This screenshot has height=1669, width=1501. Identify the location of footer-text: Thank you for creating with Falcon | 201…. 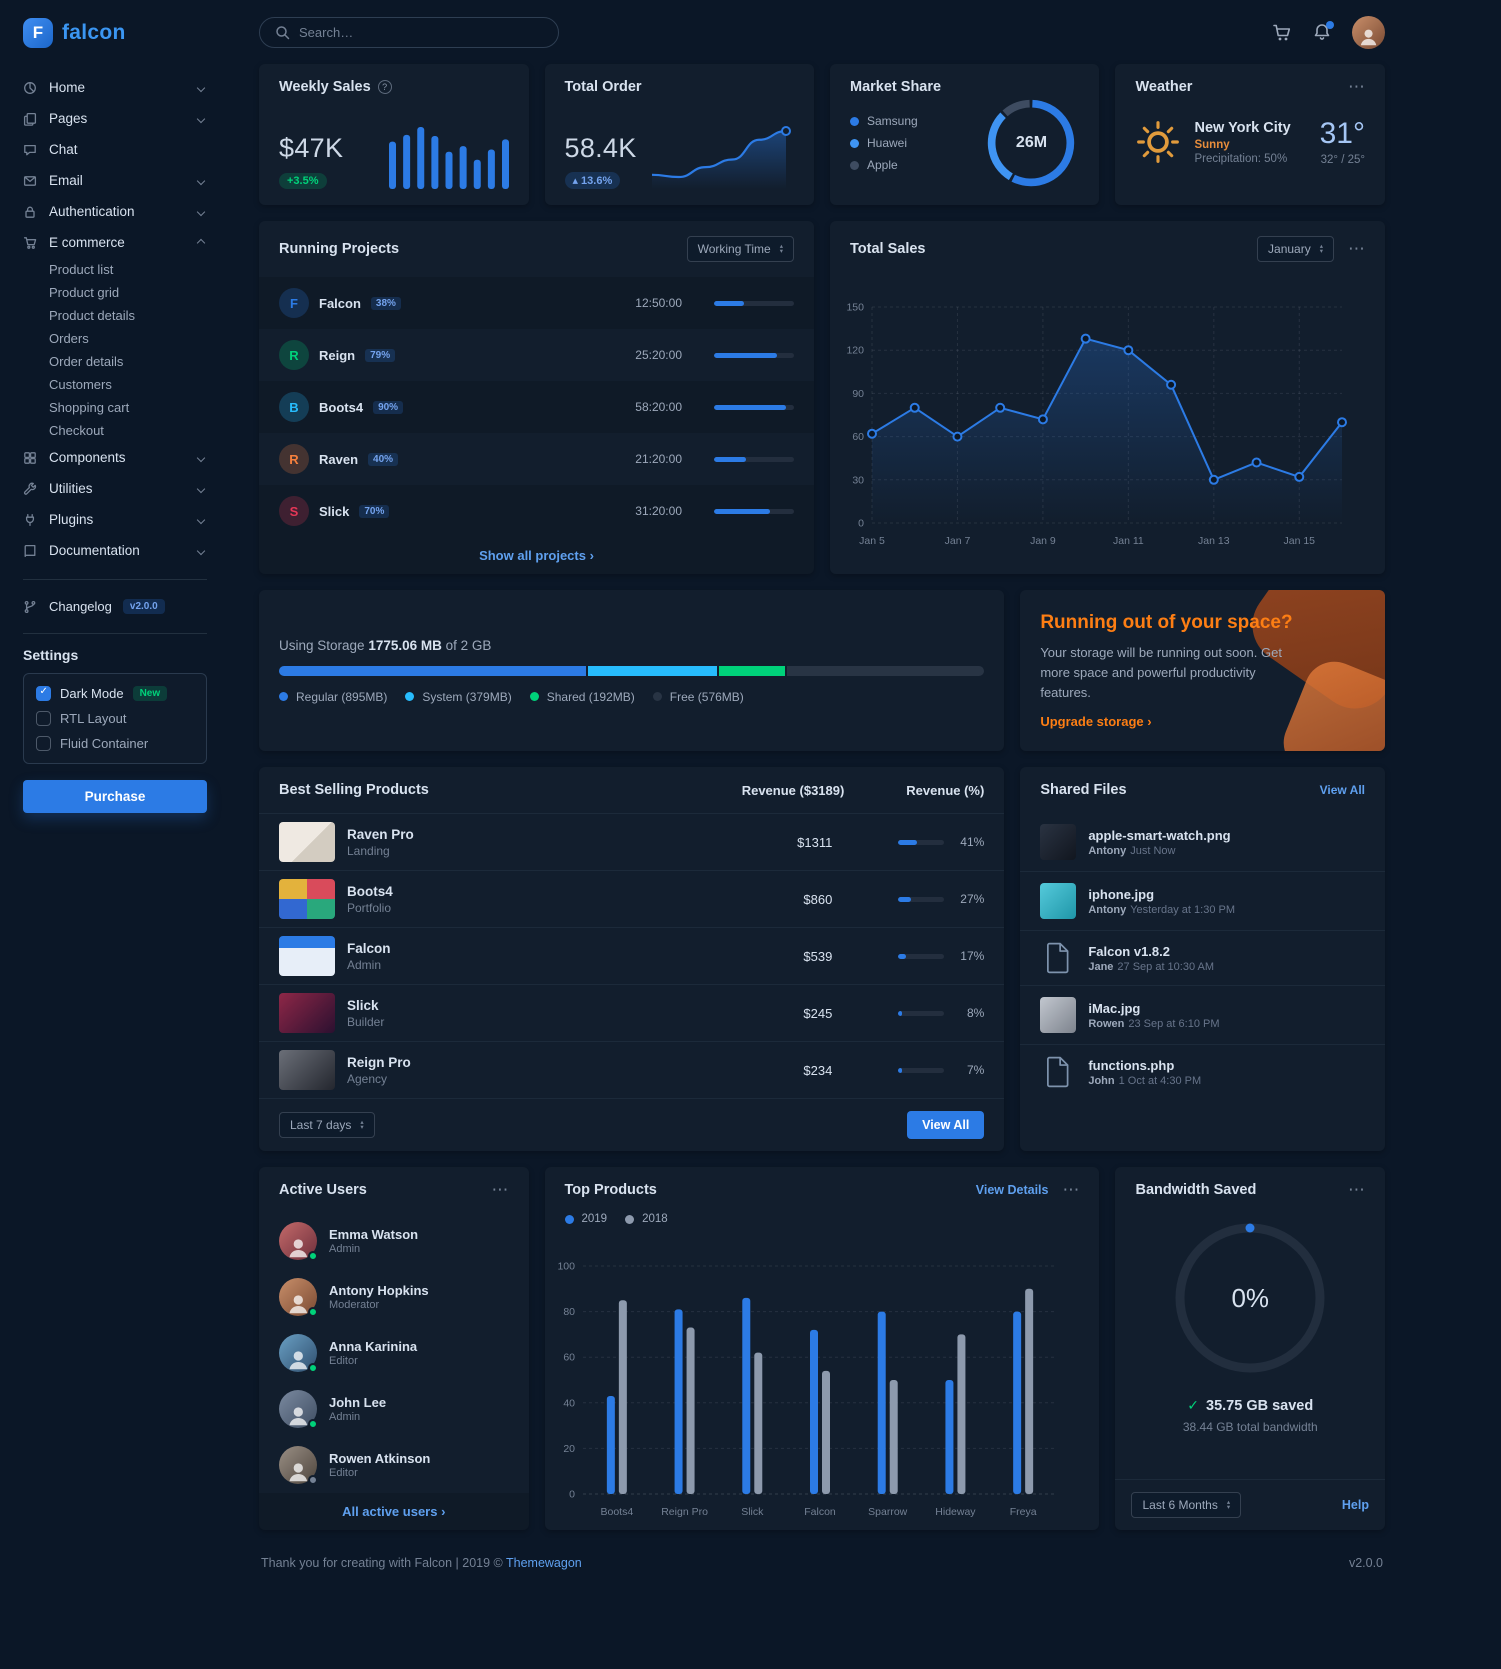
(421, 1563).